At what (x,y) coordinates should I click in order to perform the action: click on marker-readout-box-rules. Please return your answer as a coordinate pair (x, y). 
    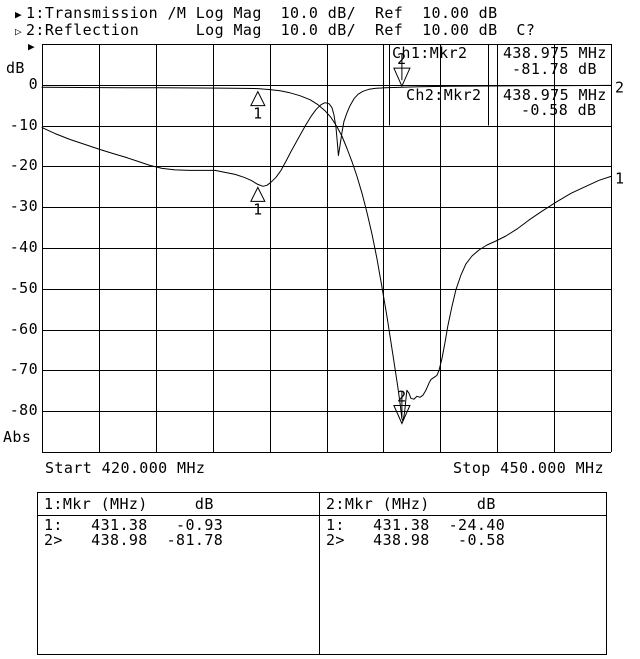
    Looking at the image, I should click on (439, 85).